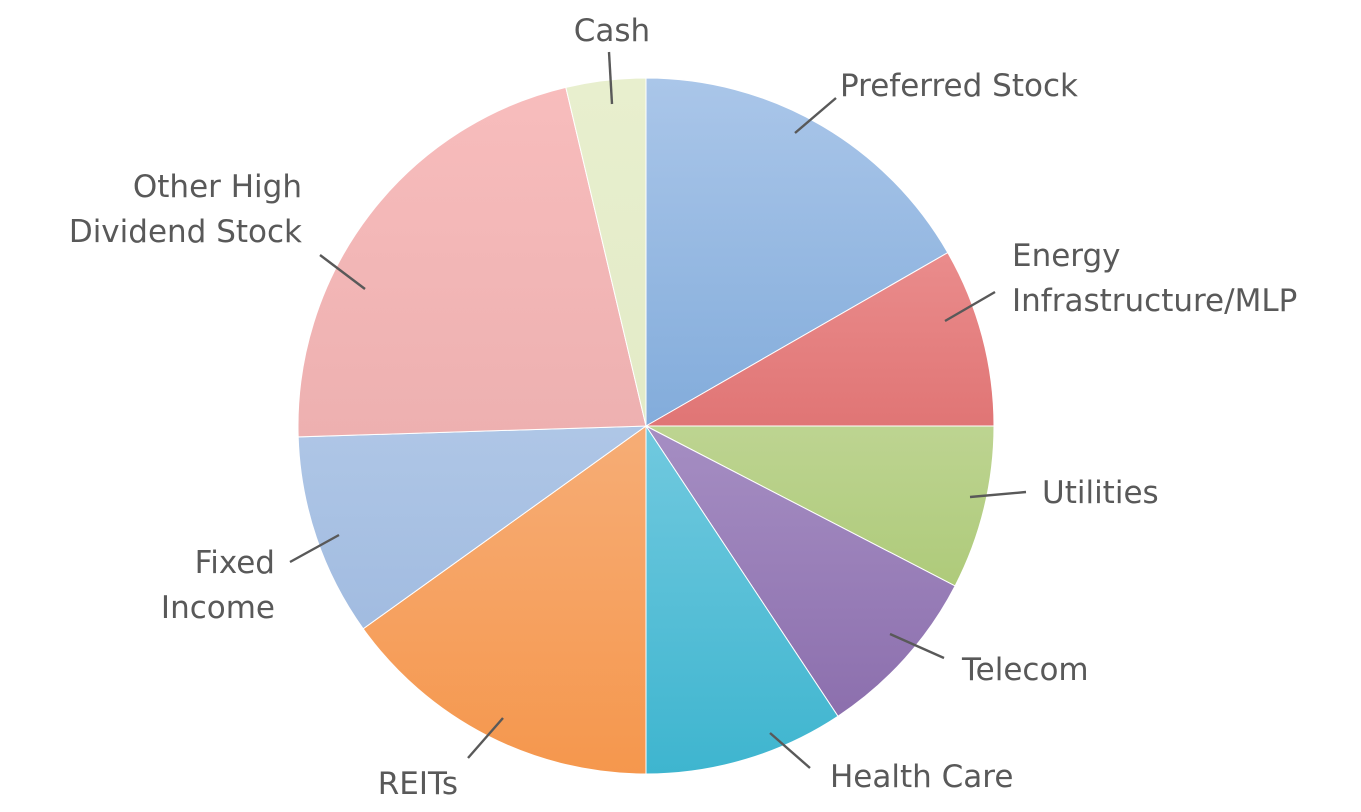  What do you see at coordinates (998, 494) in the screenshot?
I see `leader-line-utilities` at bounding box center [998, 494].